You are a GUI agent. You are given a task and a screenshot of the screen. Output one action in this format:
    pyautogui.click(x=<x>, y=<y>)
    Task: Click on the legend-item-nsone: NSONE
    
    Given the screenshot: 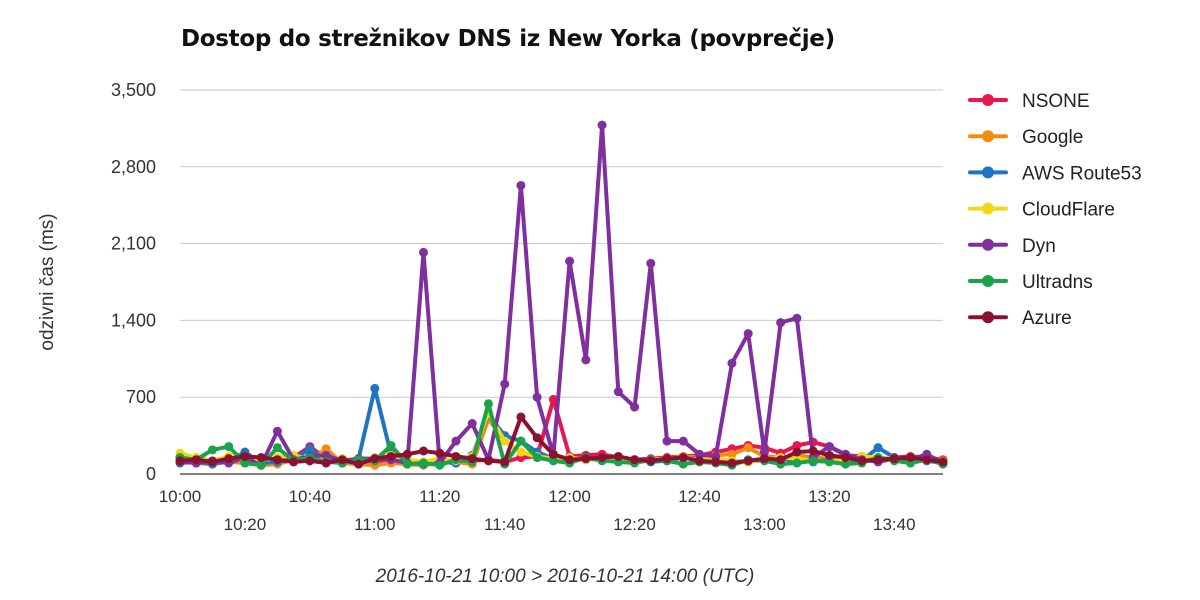 What is the action you would take?
    pyautogui.click(x=1029, y=101)
    